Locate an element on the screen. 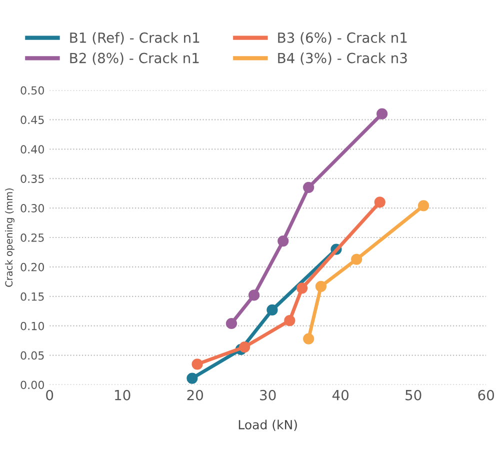 The image size is (496, 475). y-tick-label: 0.45 is located at coordinates (32, 120).